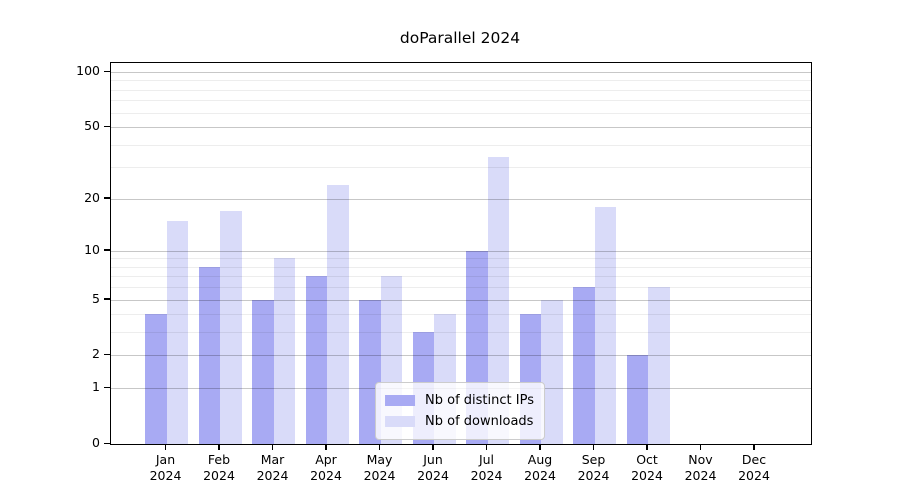 Image resolution: width=900 pixels, height=500 pixels. I want to click on y-tick-label-5: 5, so click(96, 298).